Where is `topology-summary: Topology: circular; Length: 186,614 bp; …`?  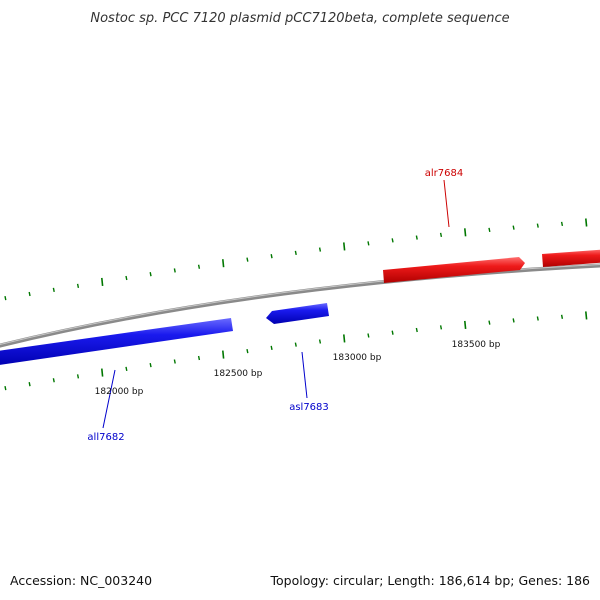 topology-summary: Topology: circular; Length: 186,614 bp; … is located at coordinates (430, 580).